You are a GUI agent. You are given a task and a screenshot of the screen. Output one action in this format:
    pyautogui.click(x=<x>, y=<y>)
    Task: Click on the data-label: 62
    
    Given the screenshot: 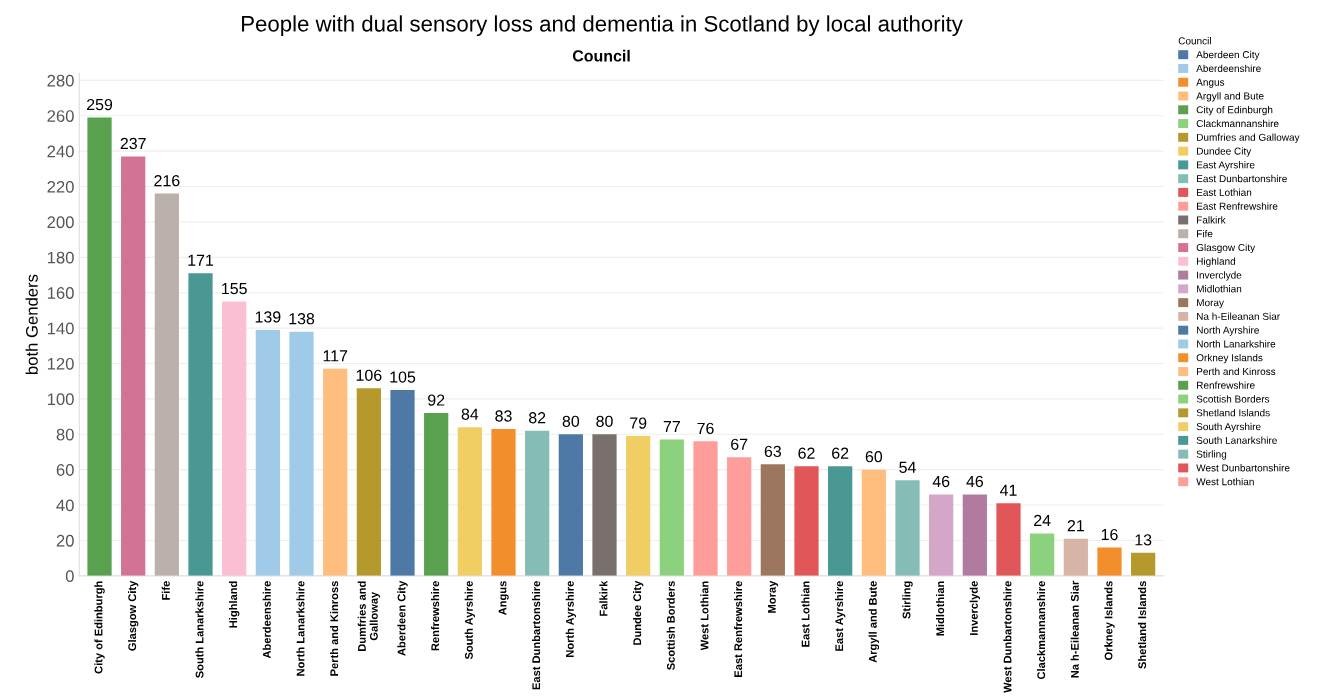 What is the action you would take?
    pyautogui.click(x=806, y=453)
    